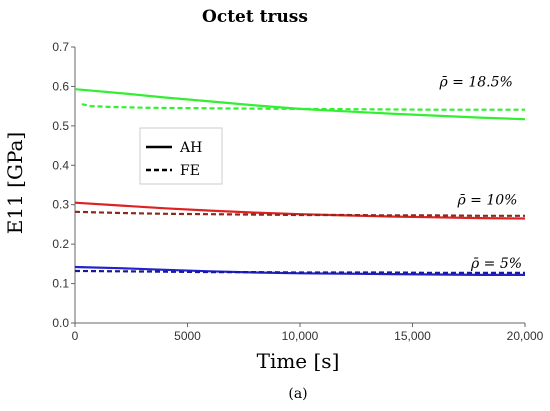  I want to click on x-axis-label: Time [s], so click(298, 361).